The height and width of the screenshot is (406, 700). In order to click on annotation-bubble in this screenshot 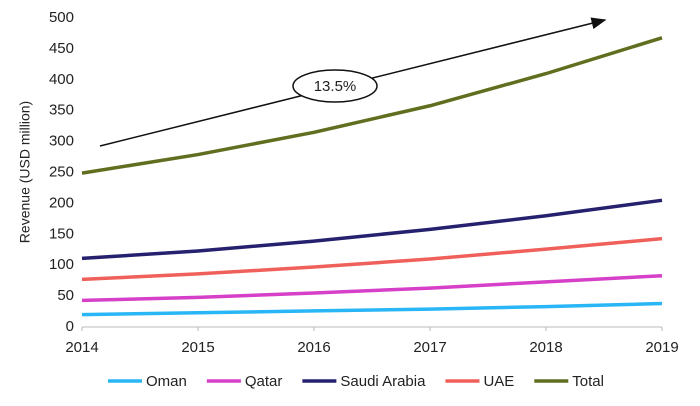, I will do `click(335, 86)`.